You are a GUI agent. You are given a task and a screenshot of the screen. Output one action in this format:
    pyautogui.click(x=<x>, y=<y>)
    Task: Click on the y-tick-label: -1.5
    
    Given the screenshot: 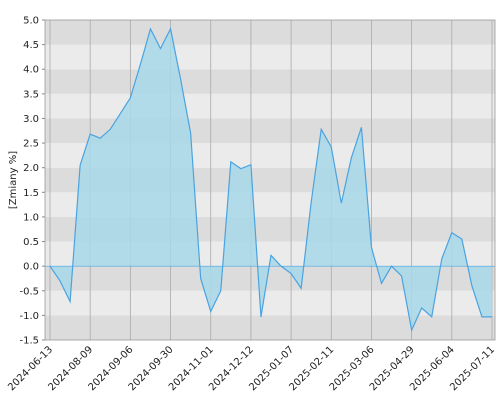 What is the action you would take?
    pyautogui.click(x=29, y=341)
    